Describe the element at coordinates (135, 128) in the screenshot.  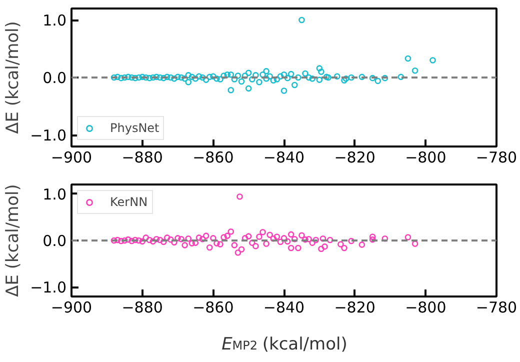
I see `legend-label: PhysNet` at that location.